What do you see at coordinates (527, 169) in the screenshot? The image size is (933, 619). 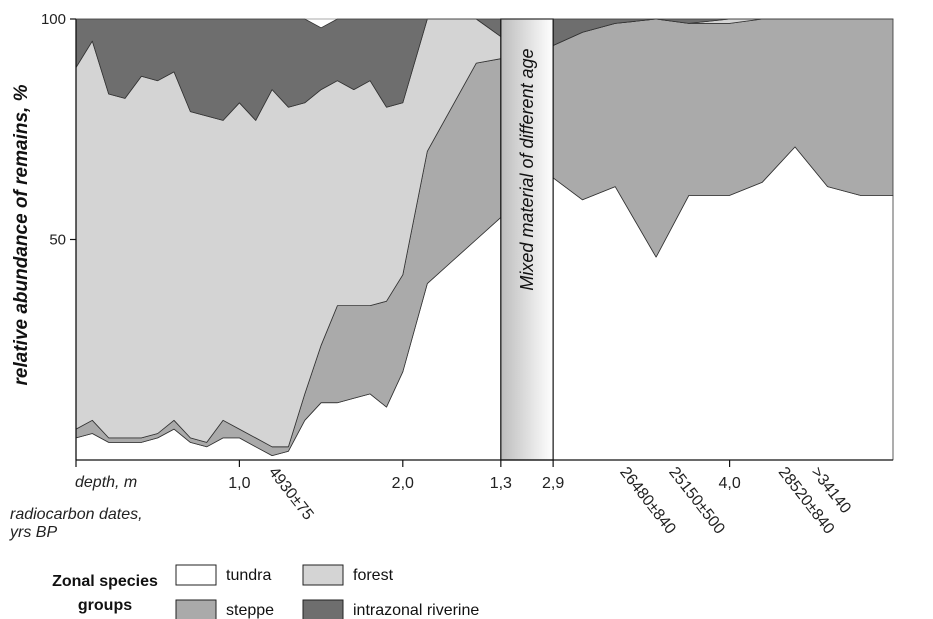 I see `mixed-zone-label: Mixed material of different age` at bounding box center [527, 169].